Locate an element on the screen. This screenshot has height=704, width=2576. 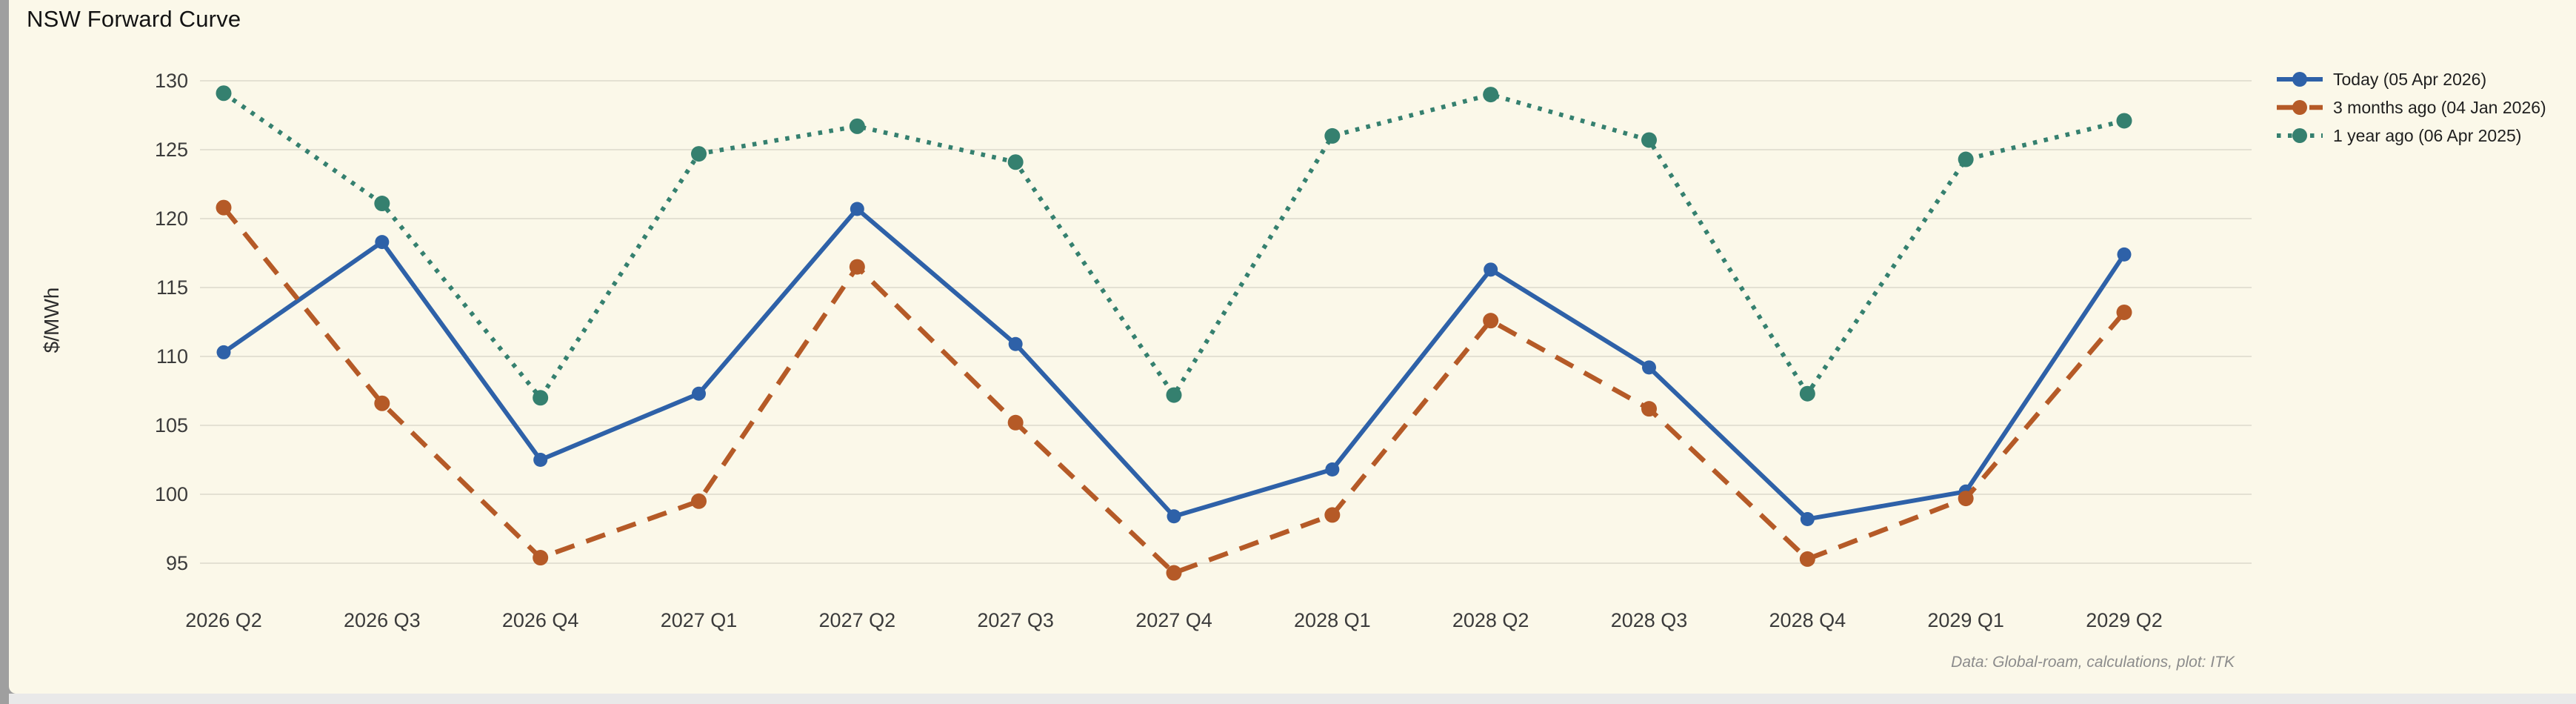
legend-label-1-year-ago: 1 year ago (06 Apr 2025) is located at coordinates (2427, 135).